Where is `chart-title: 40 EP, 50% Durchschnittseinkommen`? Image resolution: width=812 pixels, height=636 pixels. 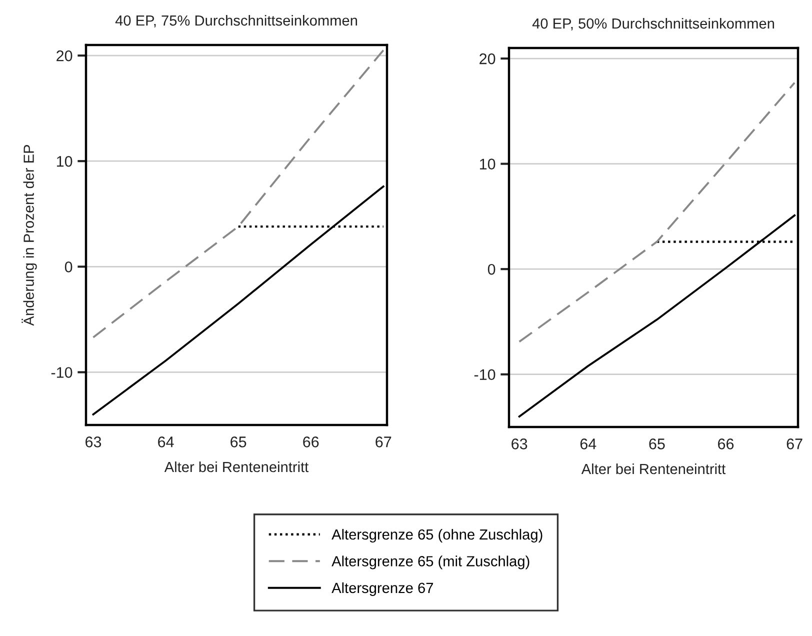 chart-title: 40 EP, 50% Durchschnittseinkommen is located at coordinates (653, 24).